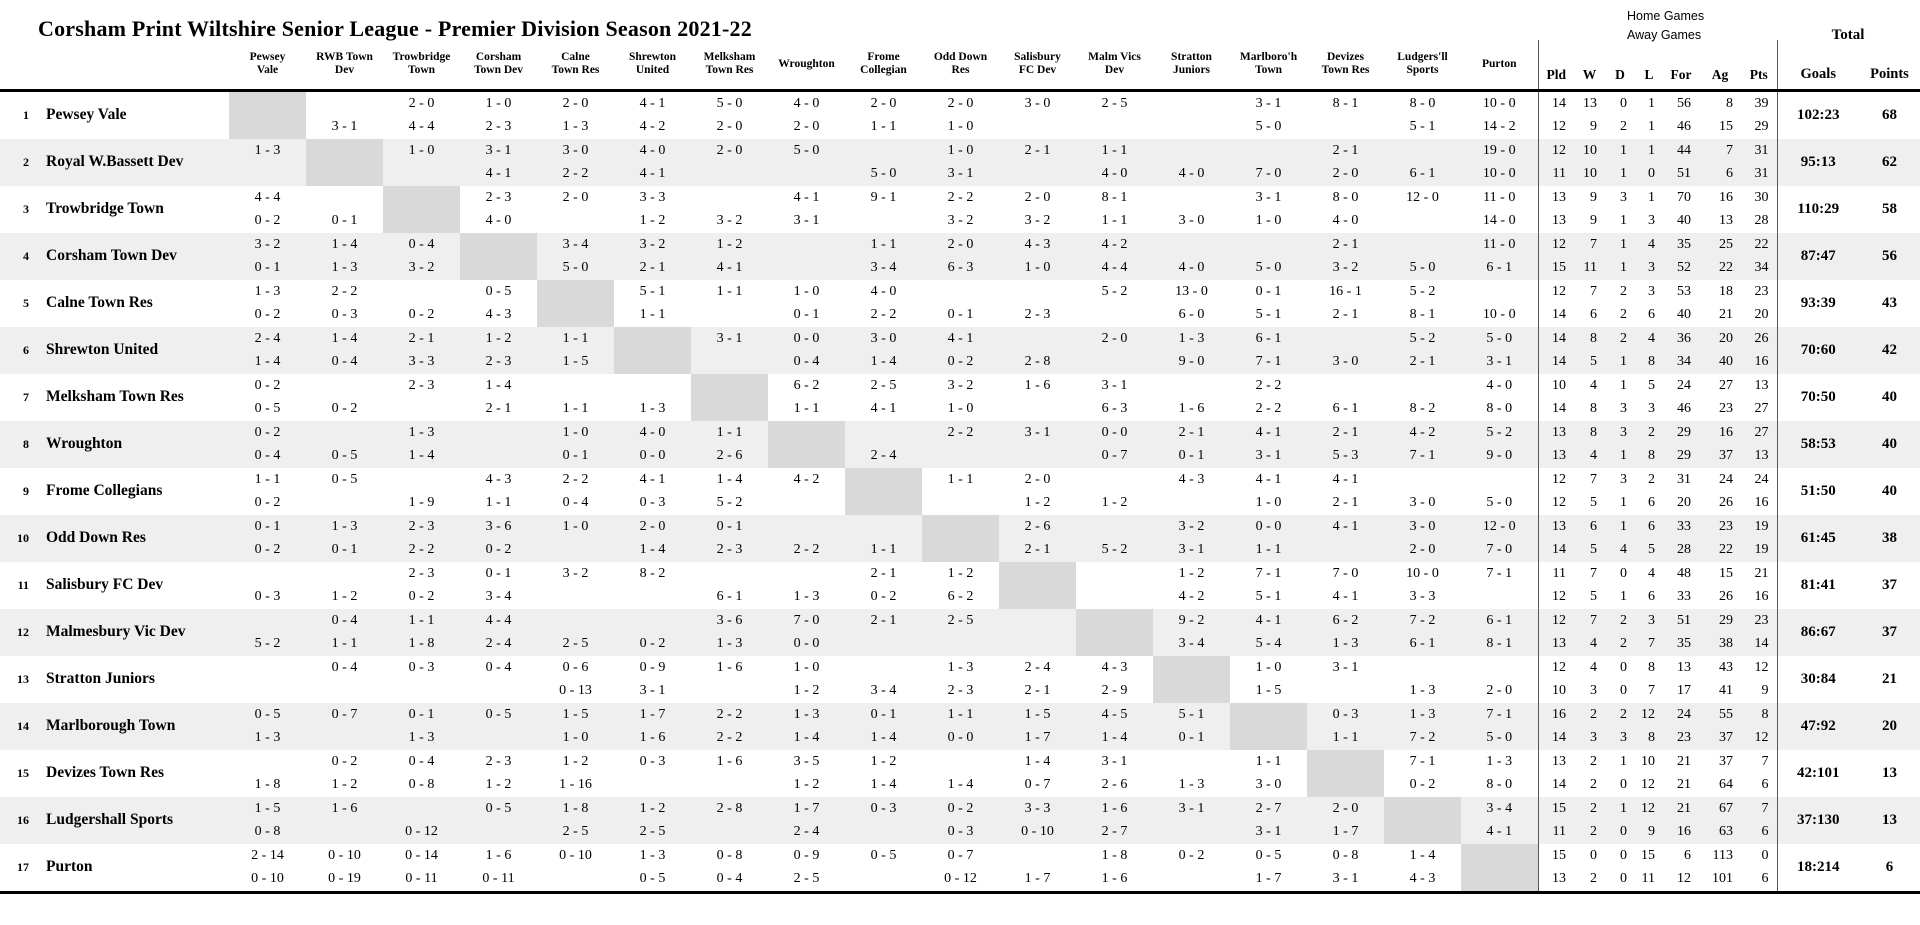 This screenshot has height=925, width=1920. I want to click on team-position: 3, so click(26, 208).